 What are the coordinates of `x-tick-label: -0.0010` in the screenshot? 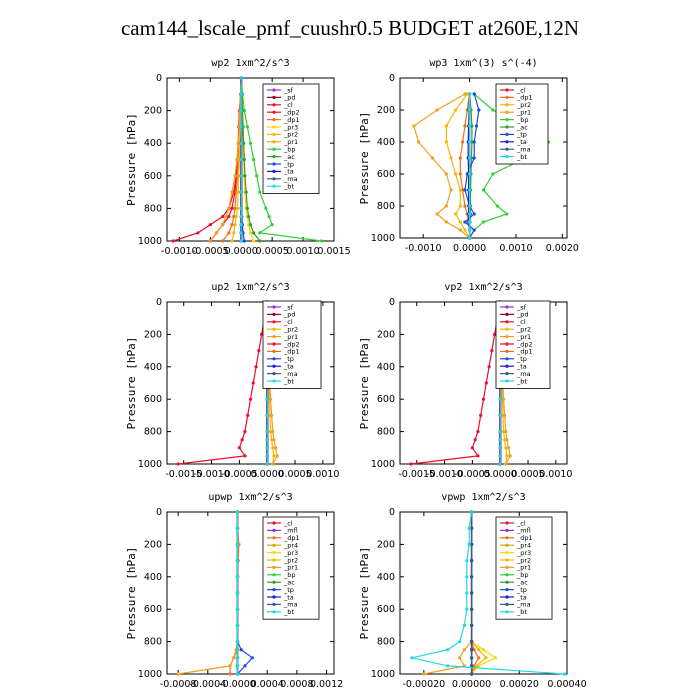 It's located at (211, 474).